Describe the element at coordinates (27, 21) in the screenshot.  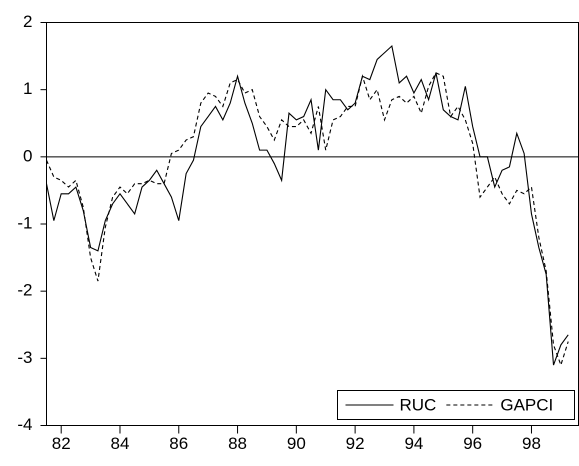
I see `y-tick-label: 2` at that location.